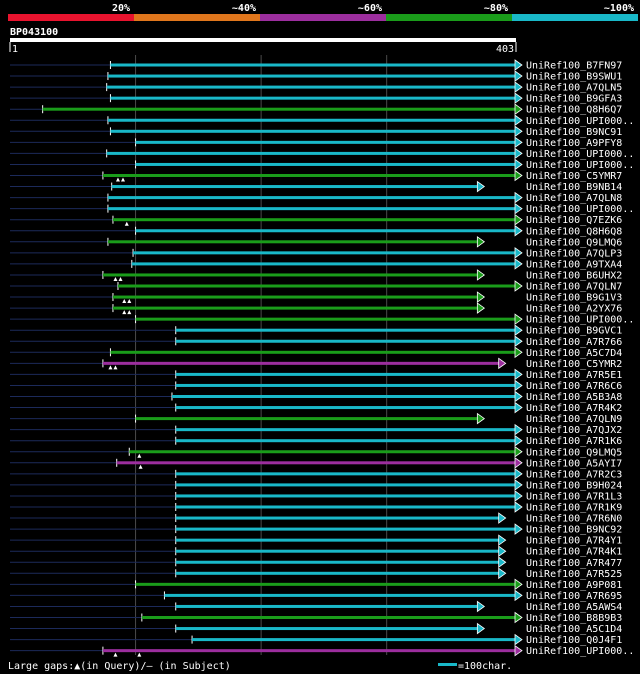  Describe the element at coordinates (574, 187) in the screenshot. I see `hit-label: UniRef100_B9NB14` at that location.